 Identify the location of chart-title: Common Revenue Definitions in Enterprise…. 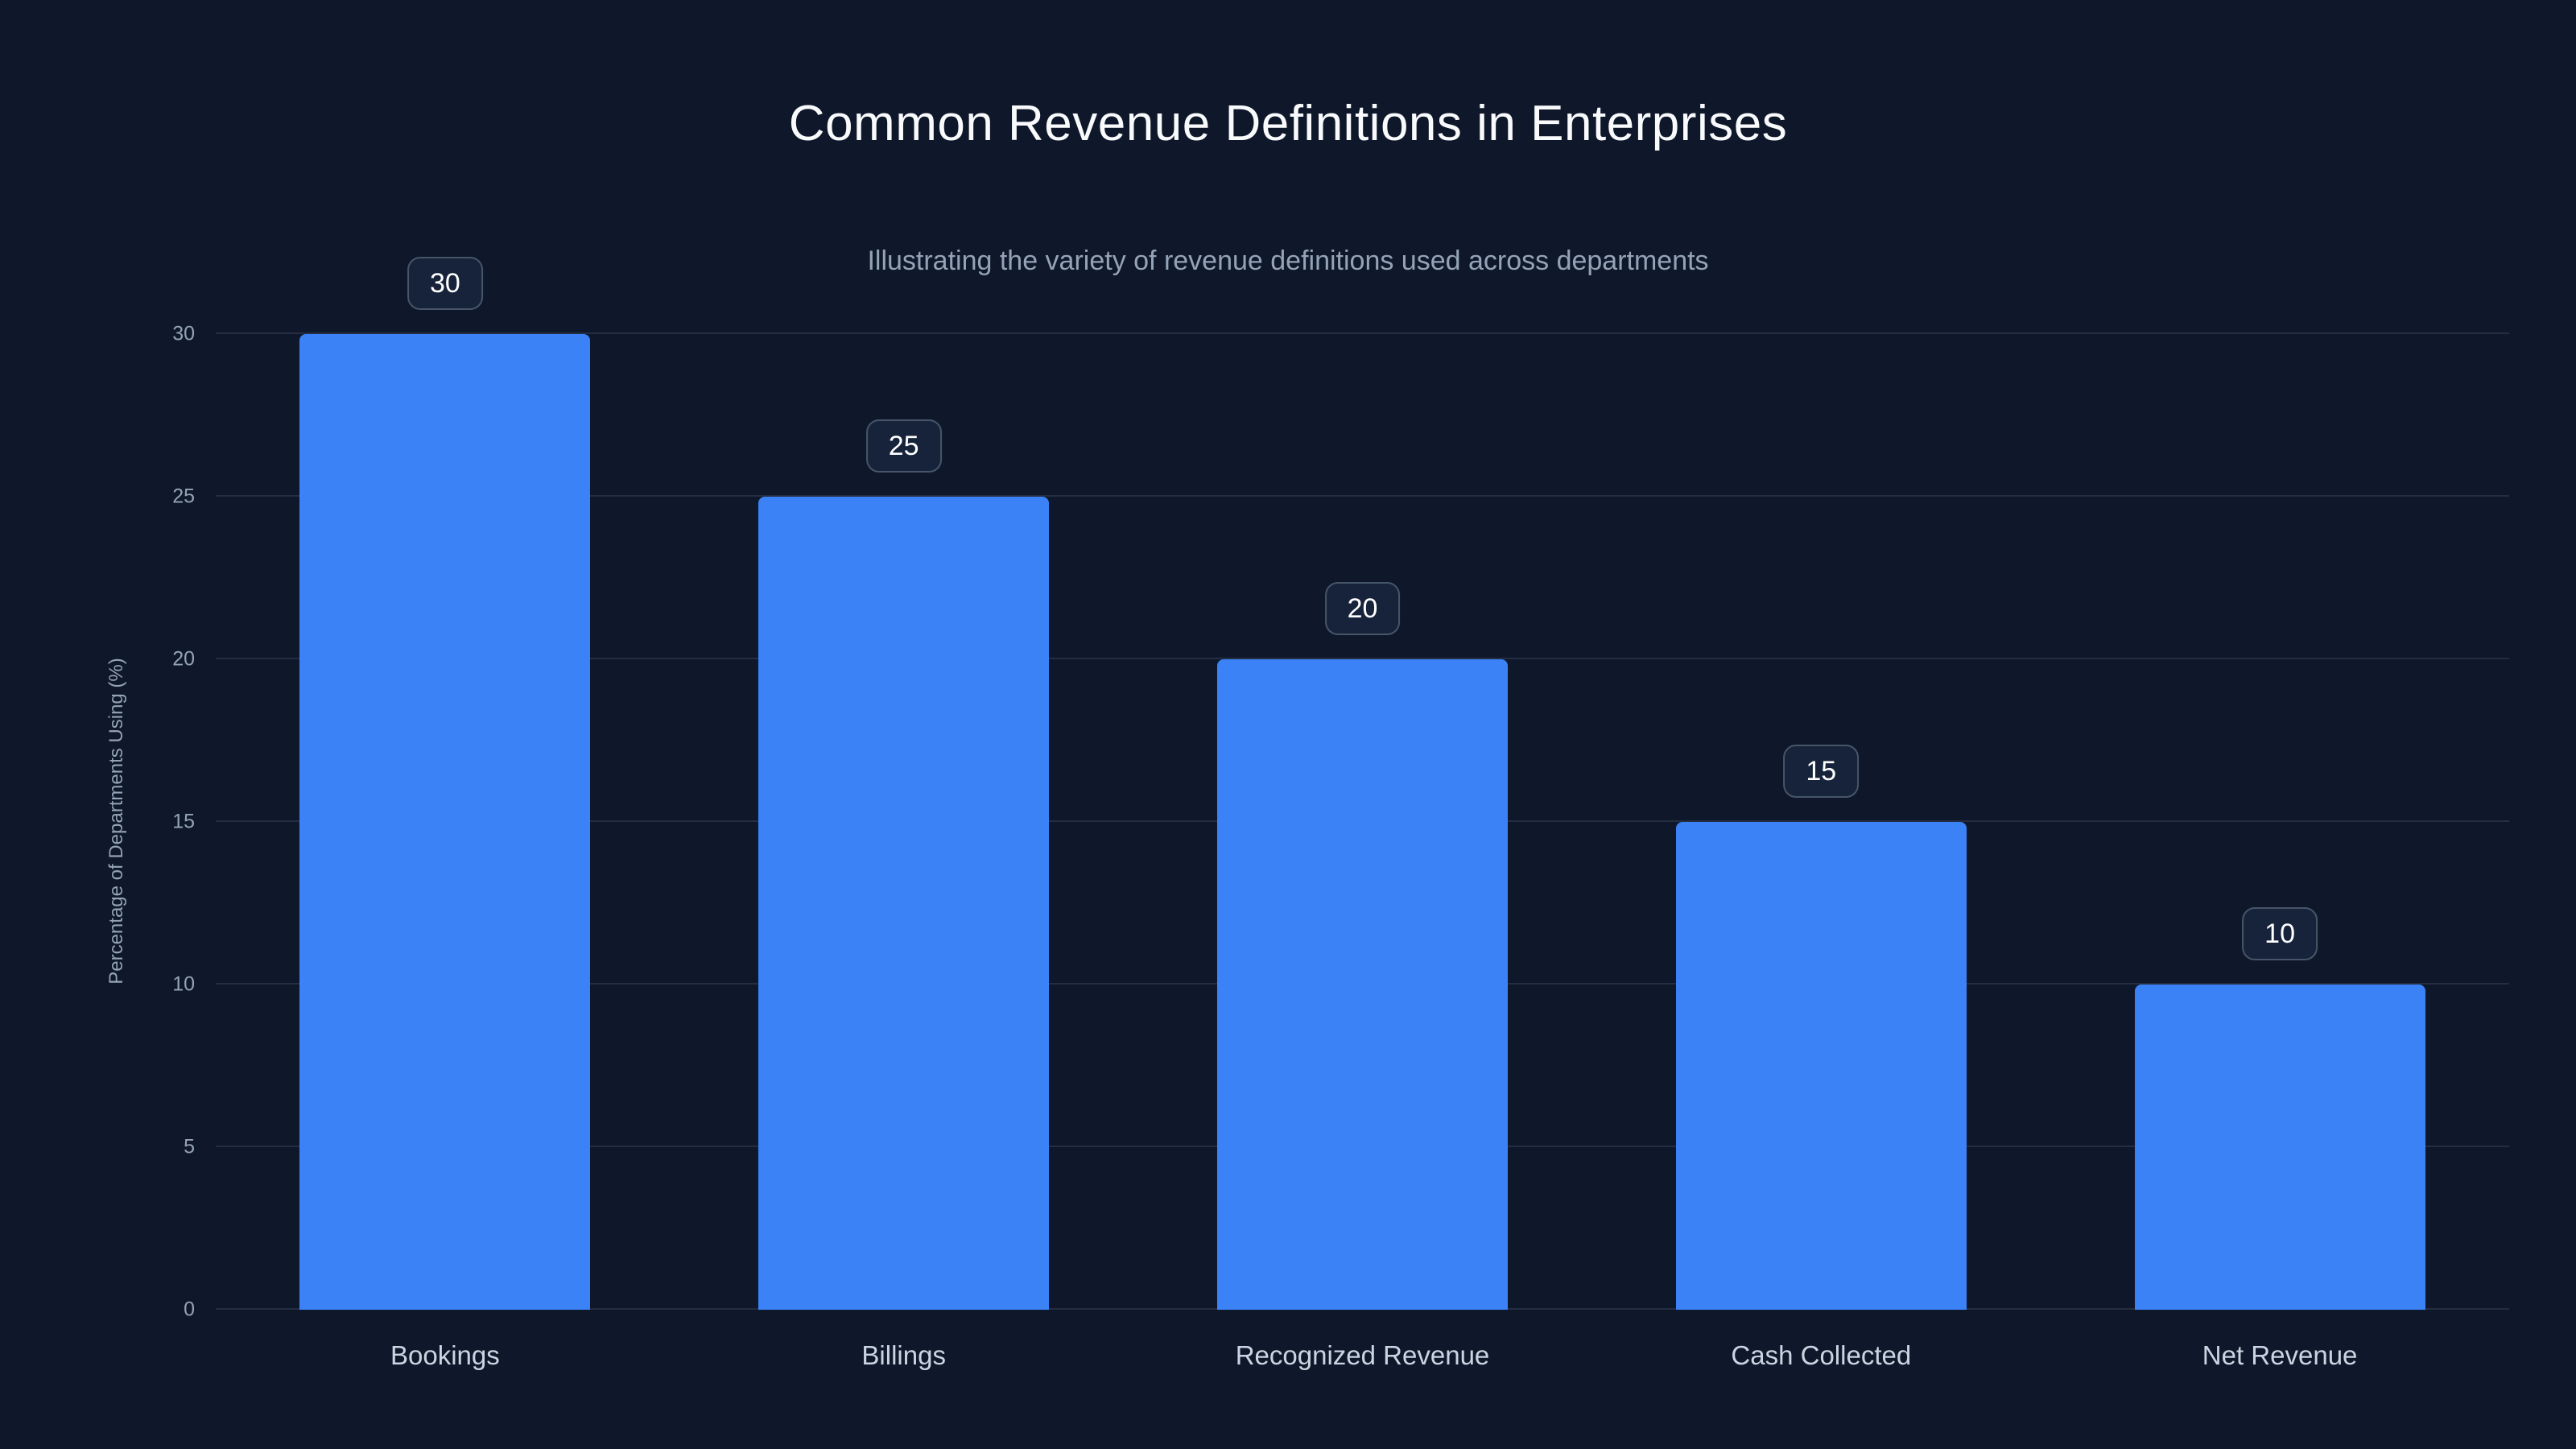
(1288, 123).